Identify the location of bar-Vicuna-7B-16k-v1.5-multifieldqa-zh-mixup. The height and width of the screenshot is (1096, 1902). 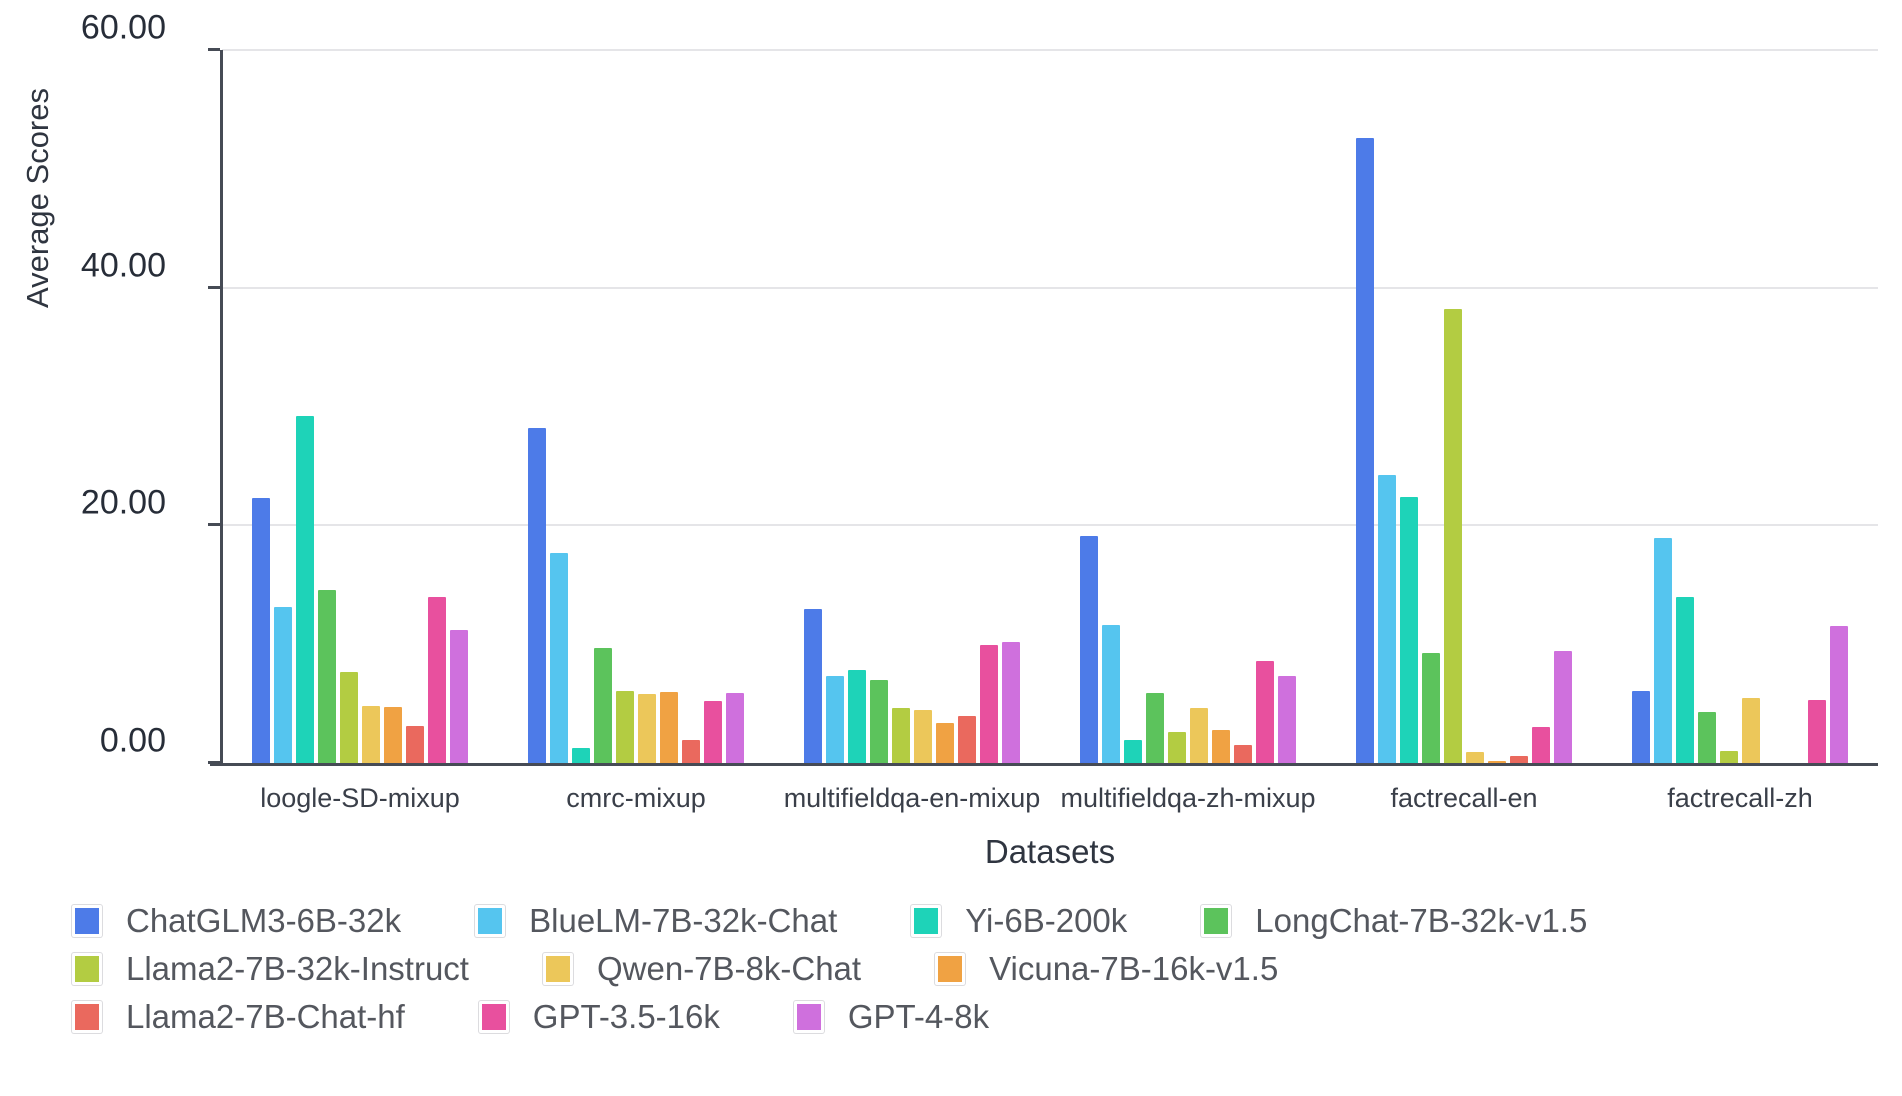
(1221, 746).